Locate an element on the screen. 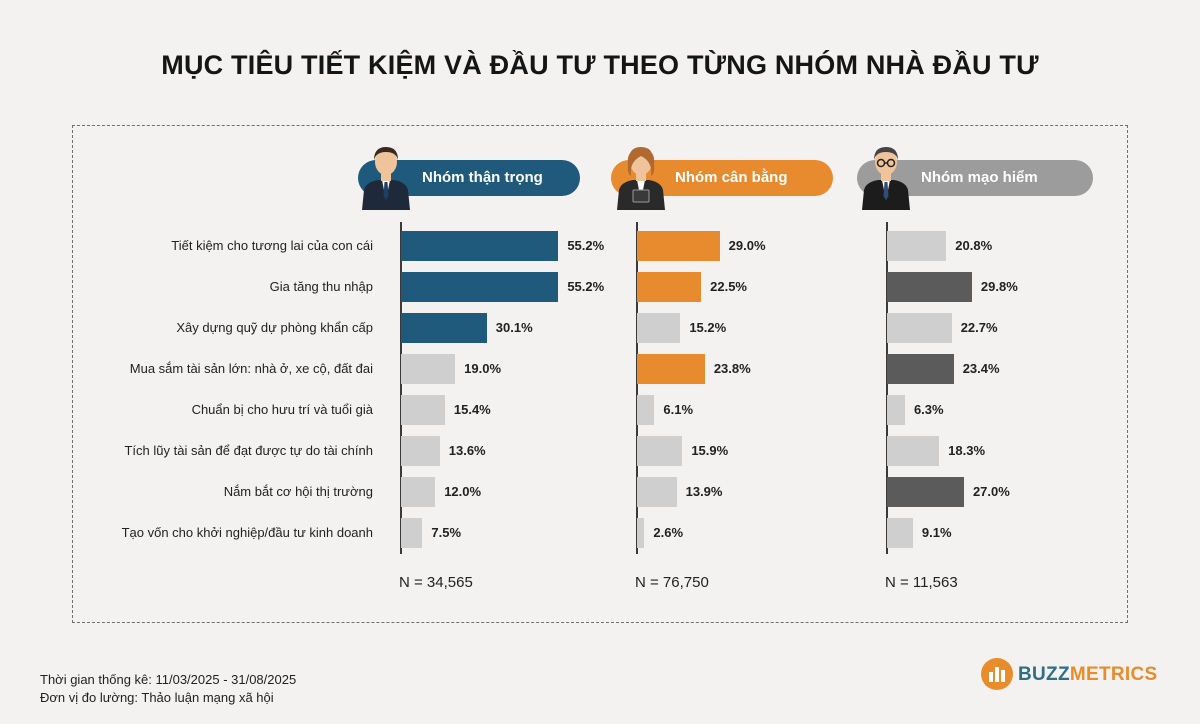  data-label: 20.8% is located at coordinates (974, 245).